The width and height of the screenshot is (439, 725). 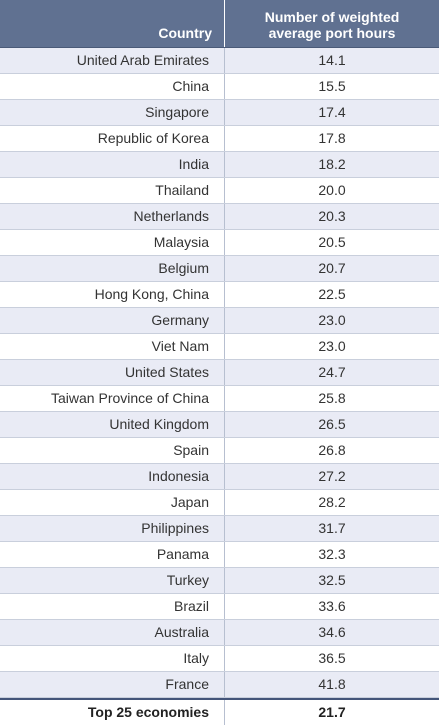 I want to click on country-cell: Indonesia, so click(x=112, y=476).